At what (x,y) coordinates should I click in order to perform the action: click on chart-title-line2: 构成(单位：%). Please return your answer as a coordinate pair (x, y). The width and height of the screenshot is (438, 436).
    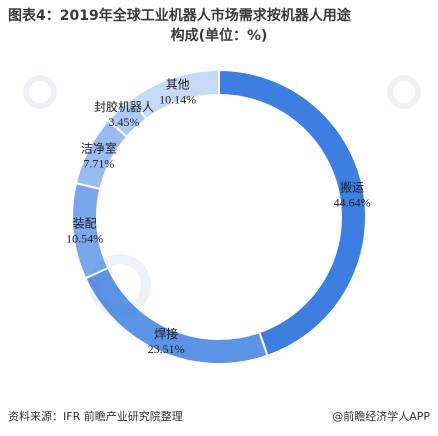
    Looking at the image, I should click on (219, 36).